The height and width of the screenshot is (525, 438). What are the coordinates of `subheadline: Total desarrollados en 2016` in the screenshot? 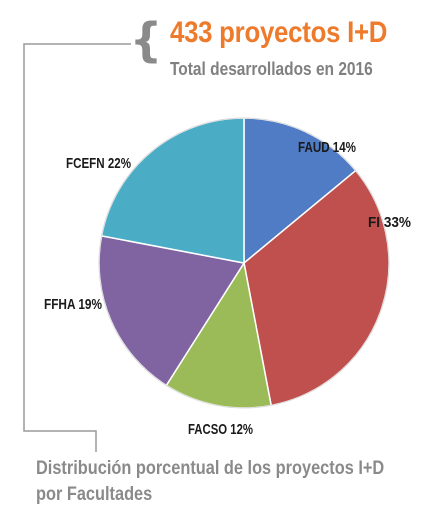 It's located at (271, 69).